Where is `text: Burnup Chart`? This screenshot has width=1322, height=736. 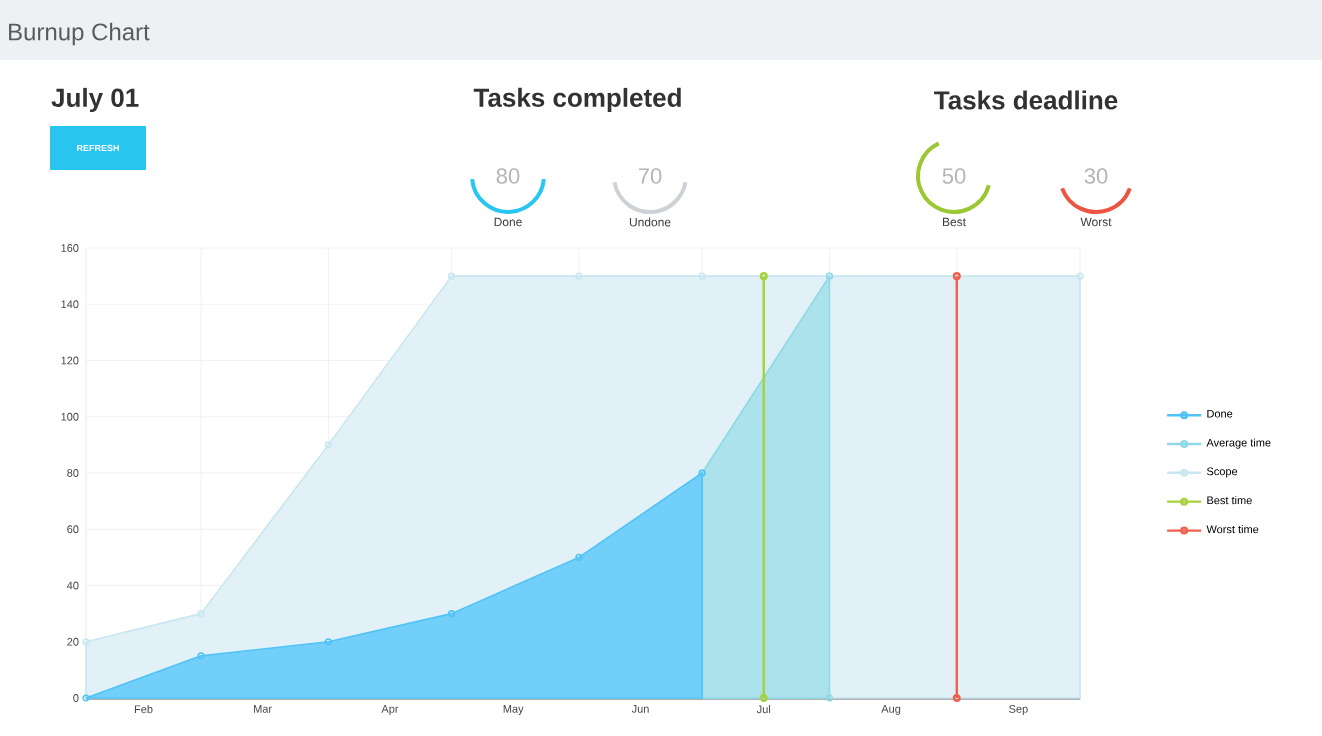
text: Burnup Chart is located at coordinates (79, 34).